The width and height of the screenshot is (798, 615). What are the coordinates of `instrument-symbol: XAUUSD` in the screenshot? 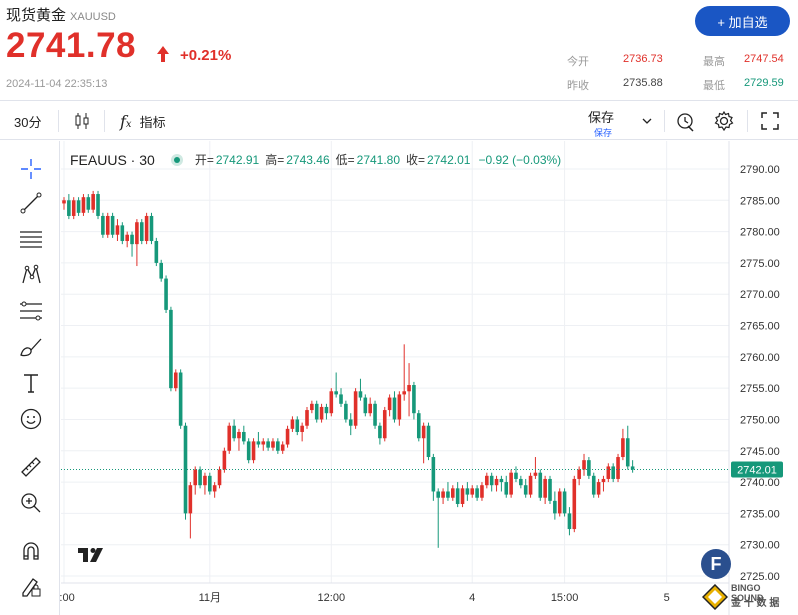 It's located at (93, 17).